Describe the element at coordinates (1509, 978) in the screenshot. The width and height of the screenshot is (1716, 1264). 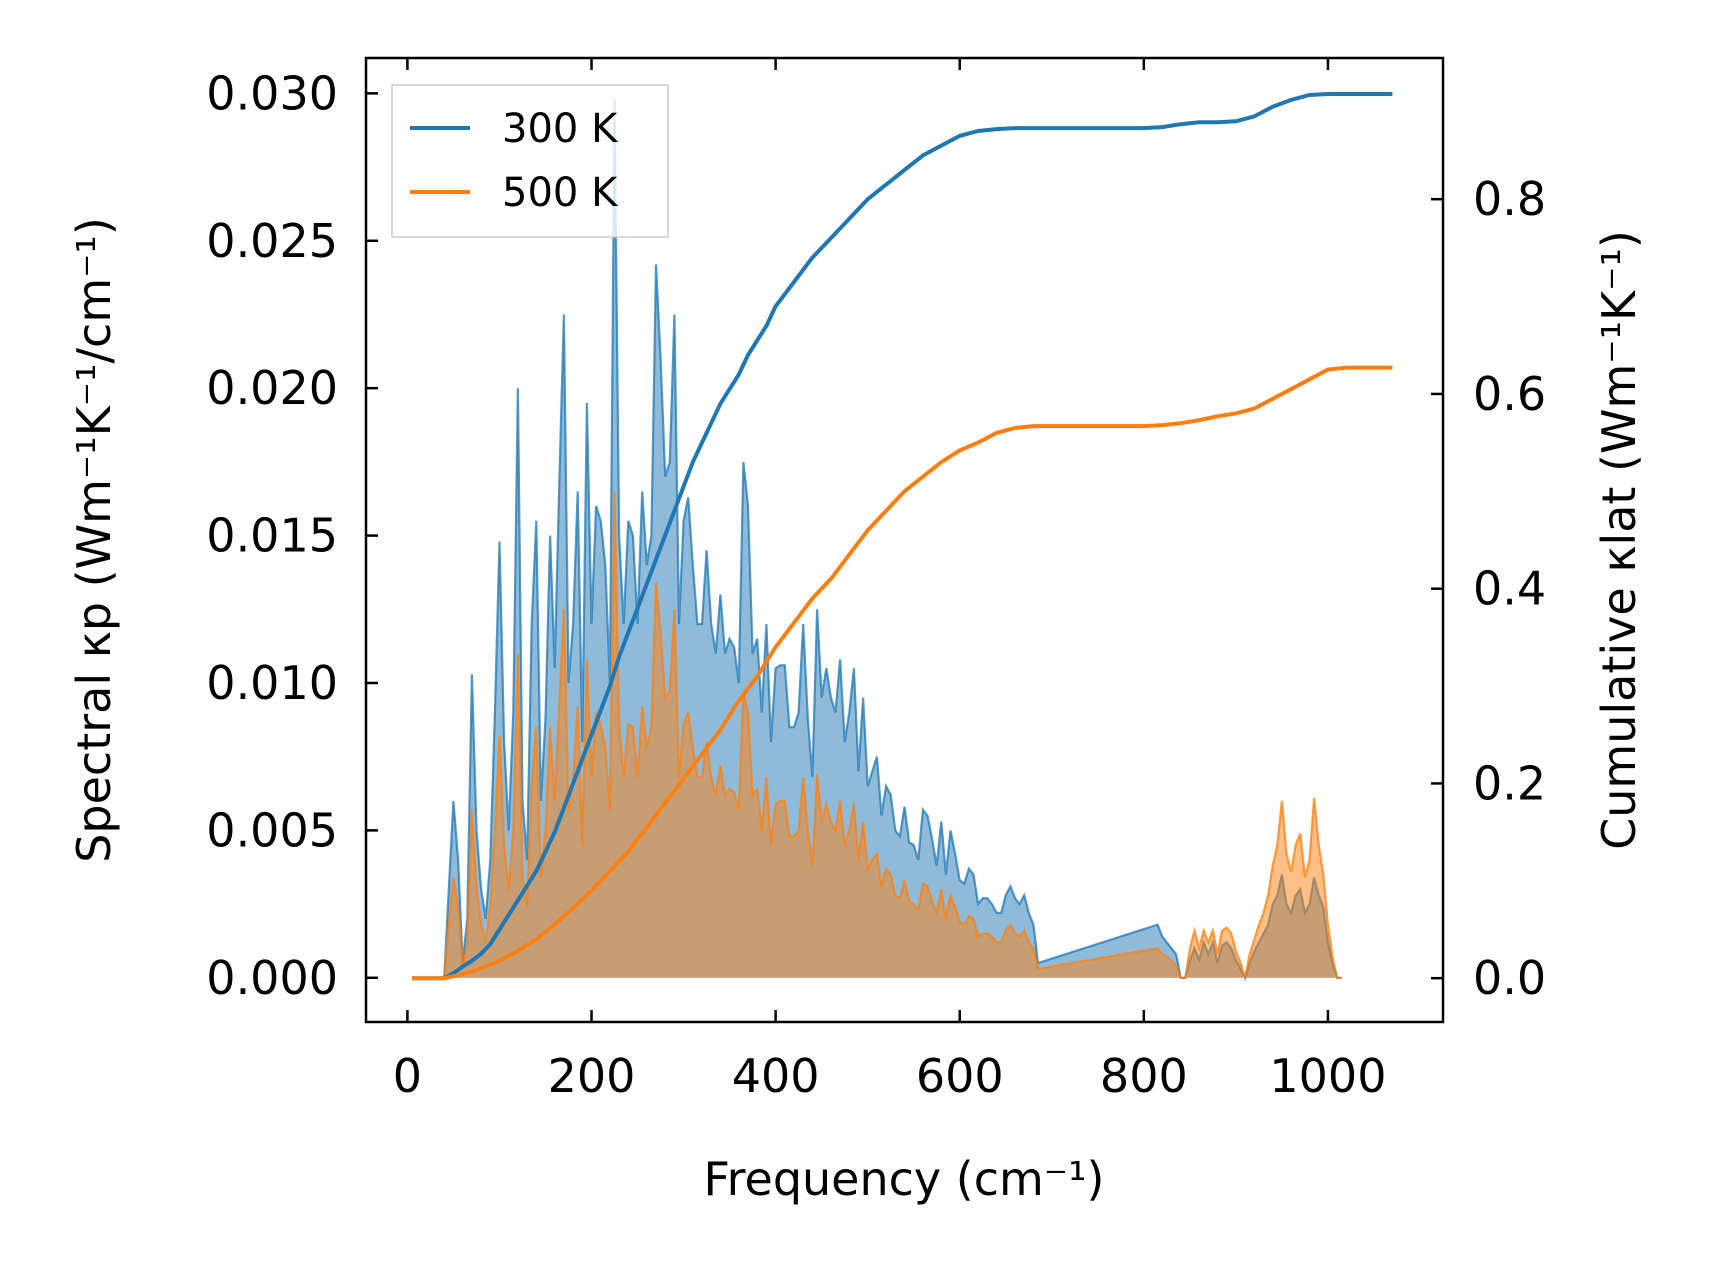
I see `y-right-tick-label: 0.0` at that location.